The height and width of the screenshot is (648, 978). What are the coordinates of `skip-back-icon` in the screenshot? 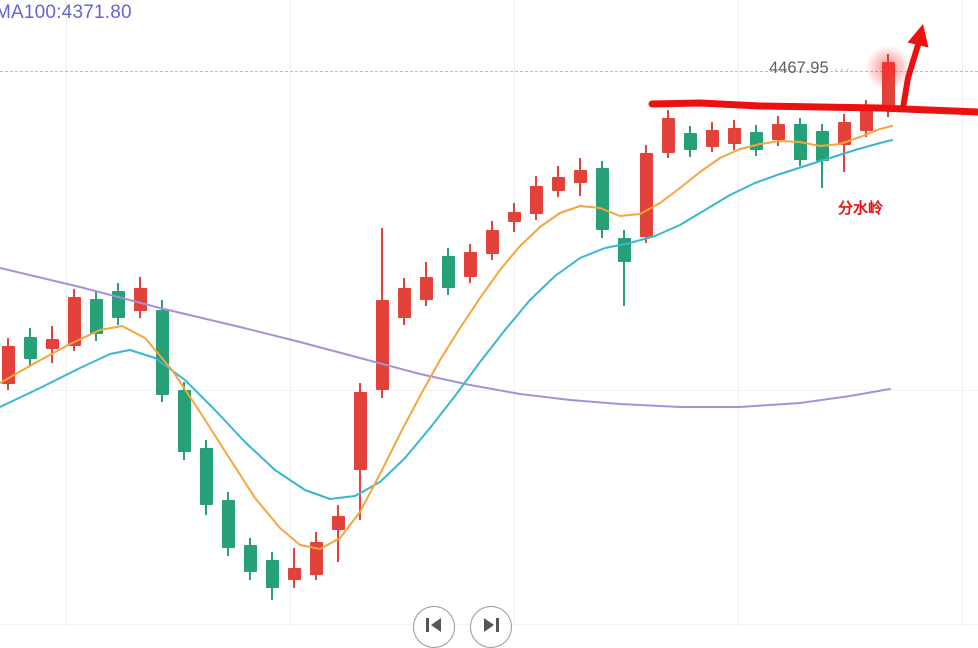 It's located at (433, 625).